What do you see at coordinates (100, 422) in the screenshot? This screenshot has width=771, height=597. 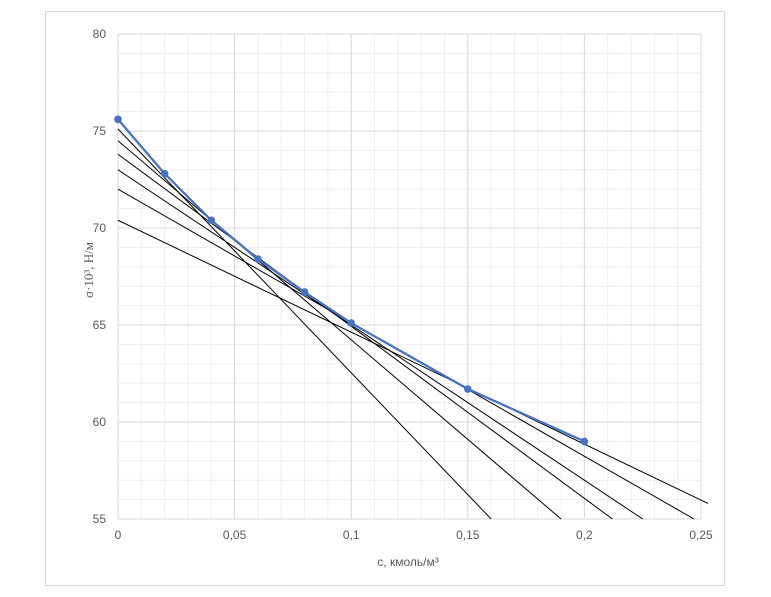 I see `y-tick-label: 60` at bounding box center [100, 422].